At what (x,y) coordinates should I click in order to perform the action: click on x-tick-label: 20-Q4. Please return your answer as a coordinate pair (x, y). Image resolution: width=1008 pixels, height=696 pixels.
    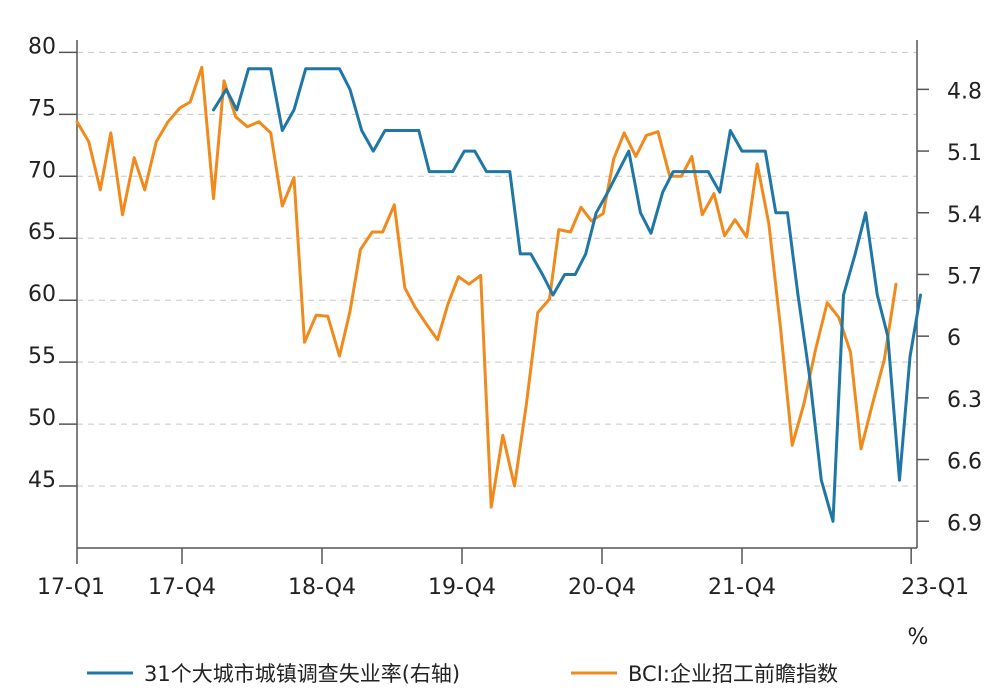
    Looking at the image, I should click on (602, 587).